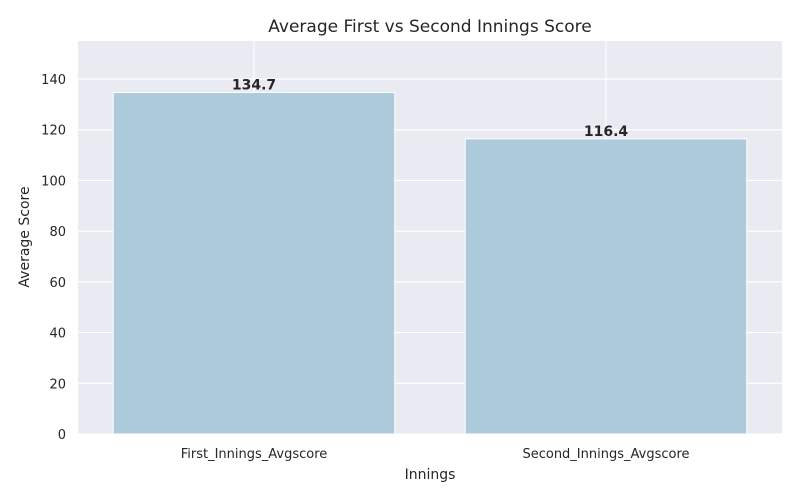  What do you see at coordinates (57, 384) in the screenshot?
I see `y-tick-label: 20` at bounding box center [57, 384].